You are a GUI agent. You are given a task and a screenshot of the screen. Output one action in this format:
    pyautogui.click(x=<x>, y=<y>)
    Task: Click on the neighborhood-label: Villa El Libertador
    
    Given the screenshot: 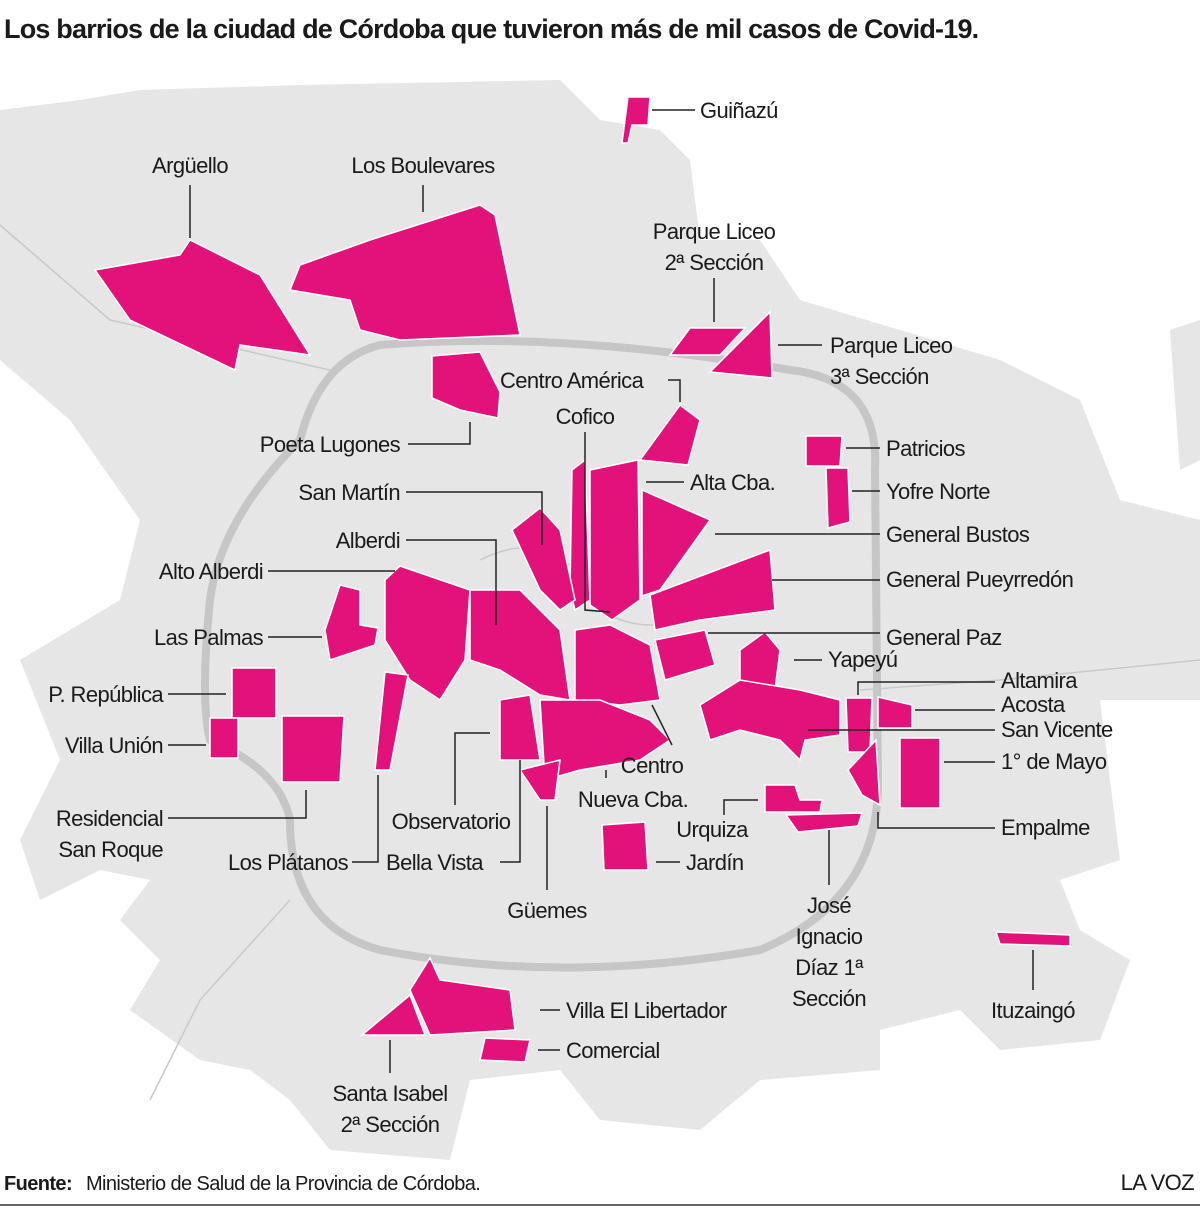 What is the action you would take?
    pyautogui.click(x=646, y=1010)
    